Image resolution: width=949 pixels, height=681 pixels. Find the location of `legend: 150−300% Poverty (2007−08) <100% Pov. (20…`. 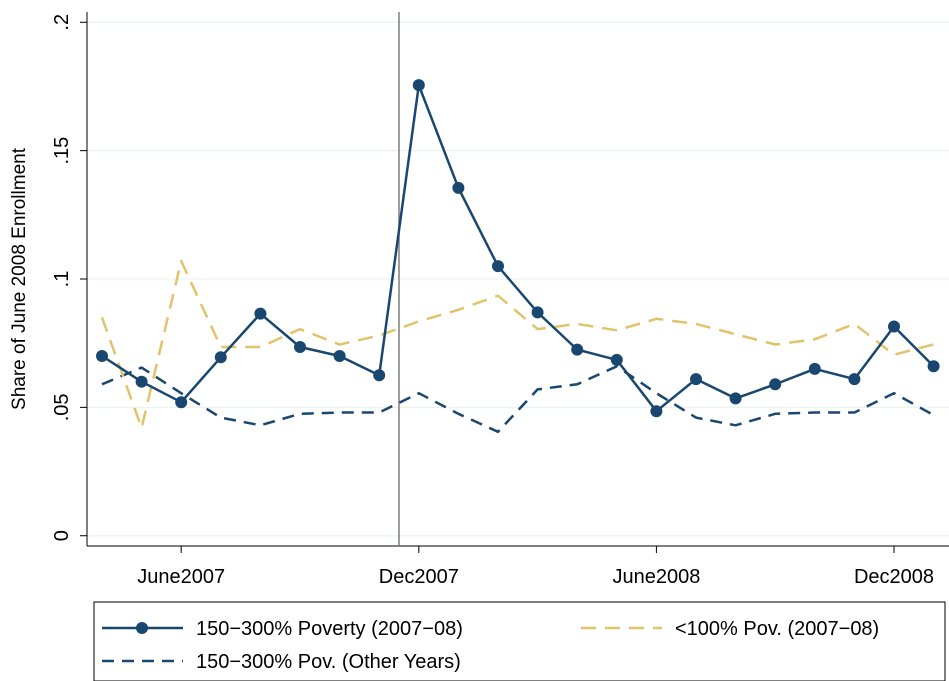

legend: 150−300% Poverty (2007−08) <100% Pov. (20… is located at coordinates (519, 641).